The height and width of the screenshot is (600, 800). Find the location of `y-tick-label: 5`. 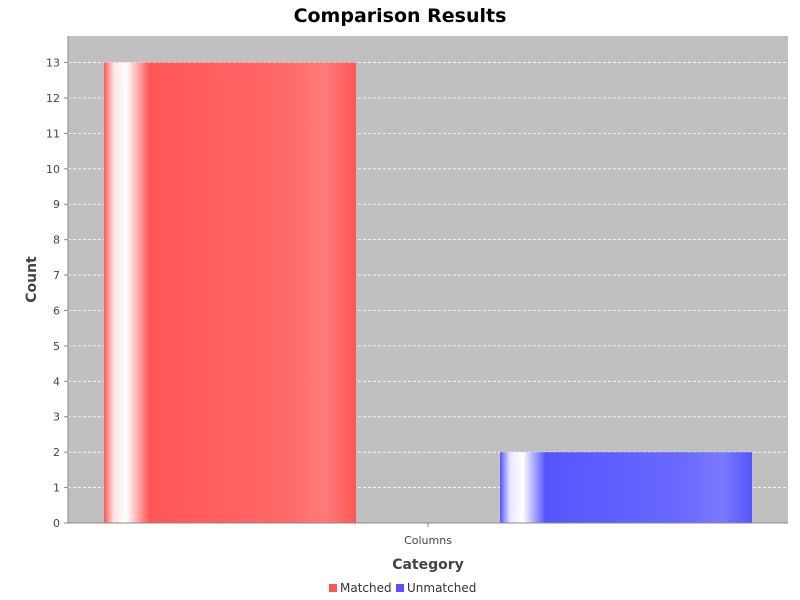

y-tick-label: 5 is located at coordinates (56, 346).